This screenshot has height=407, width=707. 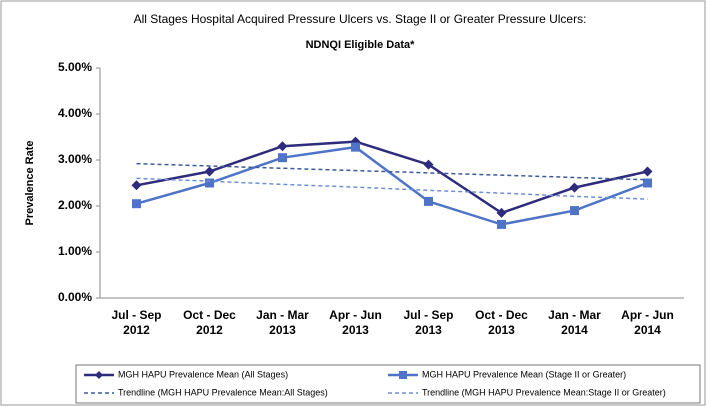 What do you see at coordinates (388, 384) in the screenshot?
I see `legend-box` at bounding box center [388, 384].